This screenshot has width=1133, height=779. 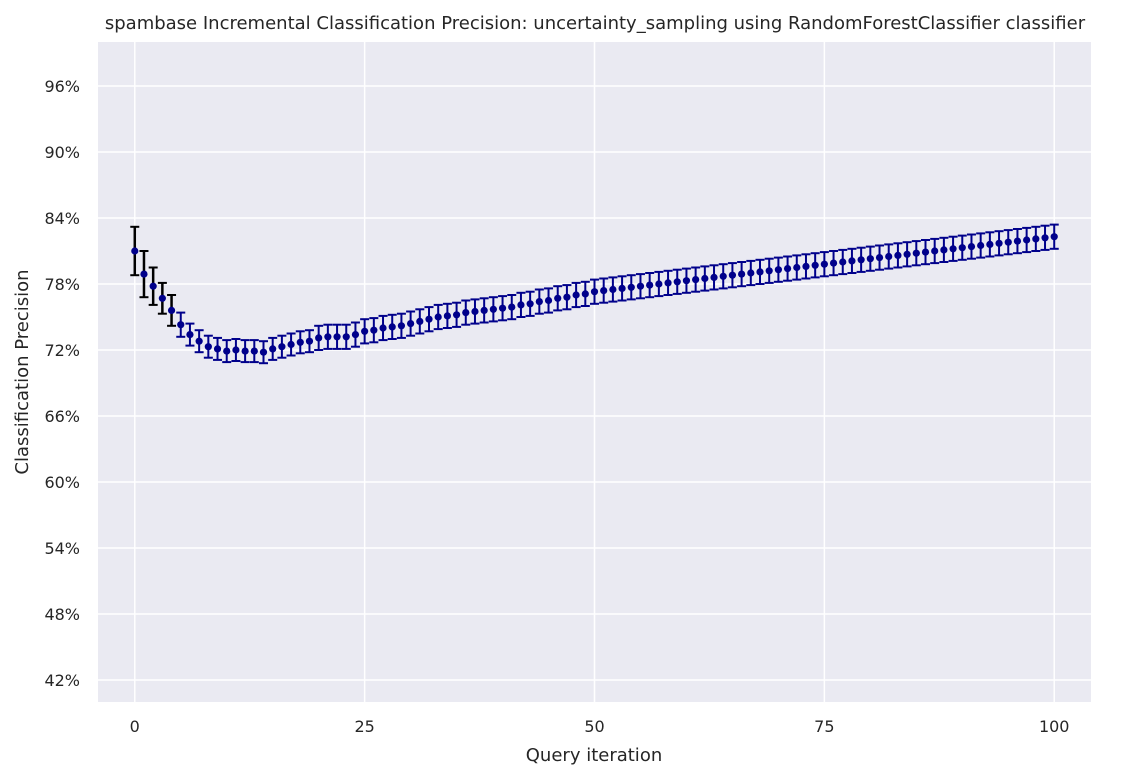 I want to click on y-tick-label: 90%, so click(x=62, y=152).